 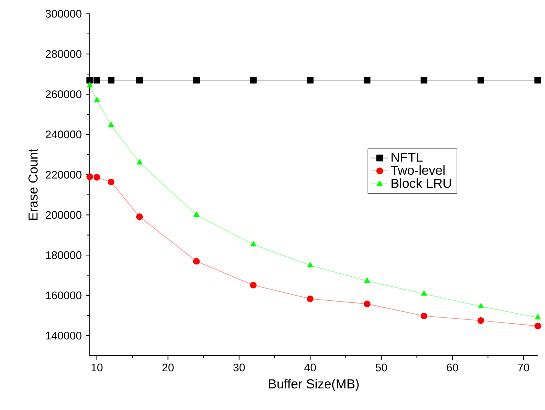 What do you see at coordinates (240, 368) in the screenshot?
I see `x-tick-label: 30` at bounding box center [240, 368].